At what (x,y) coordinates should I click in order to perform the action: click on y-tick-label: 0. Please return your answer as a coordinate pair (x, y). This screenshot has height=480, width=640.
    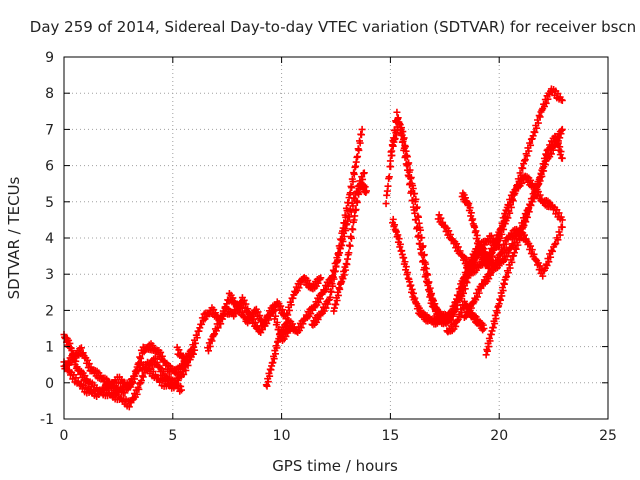
    Looking at the image, I should click on (49, 384).